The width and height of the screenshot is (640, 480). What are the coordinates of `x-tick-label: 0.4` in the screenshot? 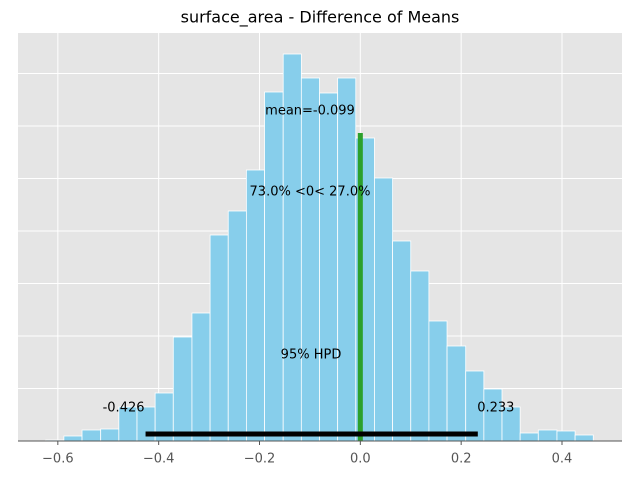 It's located at (562, 459).